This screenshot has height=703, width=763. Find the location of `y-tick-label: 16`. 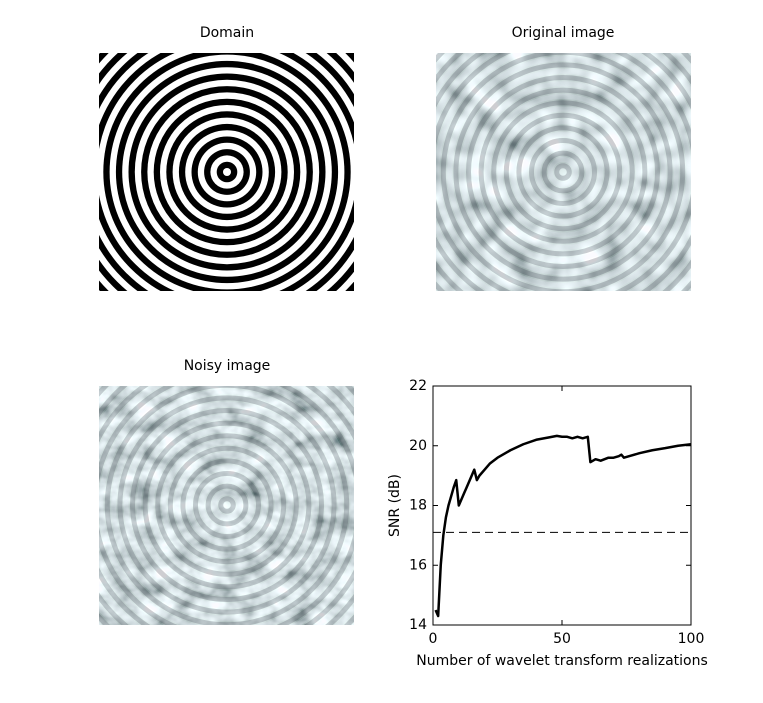

y-tick-label: 16 is located at coordinates (418, 565).